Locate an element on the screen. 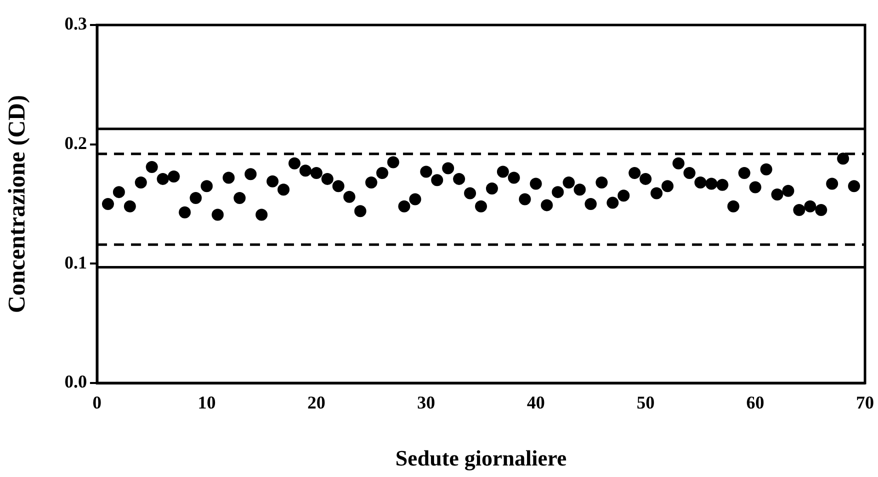 Image resolution: width=878 pixels, height=477 pixels. x-tick-label: 50 is located at coordinates (645, 402).